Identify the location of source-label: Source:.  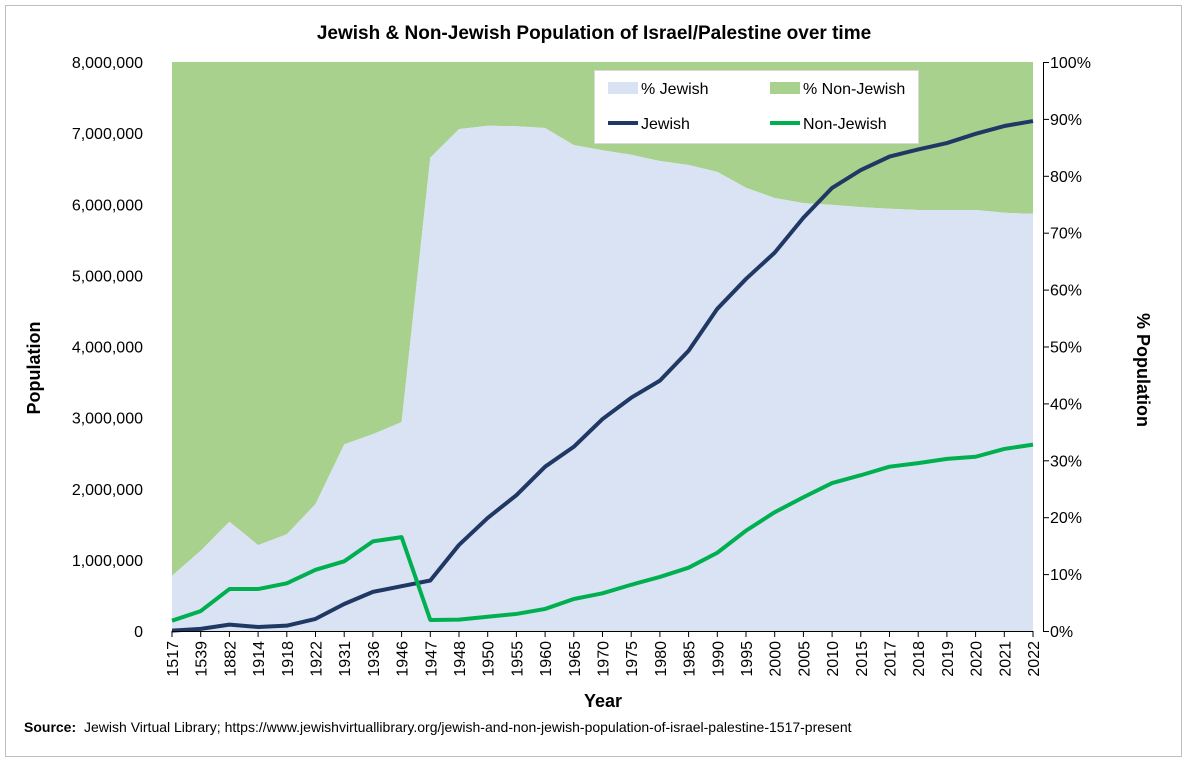
(50, 727).